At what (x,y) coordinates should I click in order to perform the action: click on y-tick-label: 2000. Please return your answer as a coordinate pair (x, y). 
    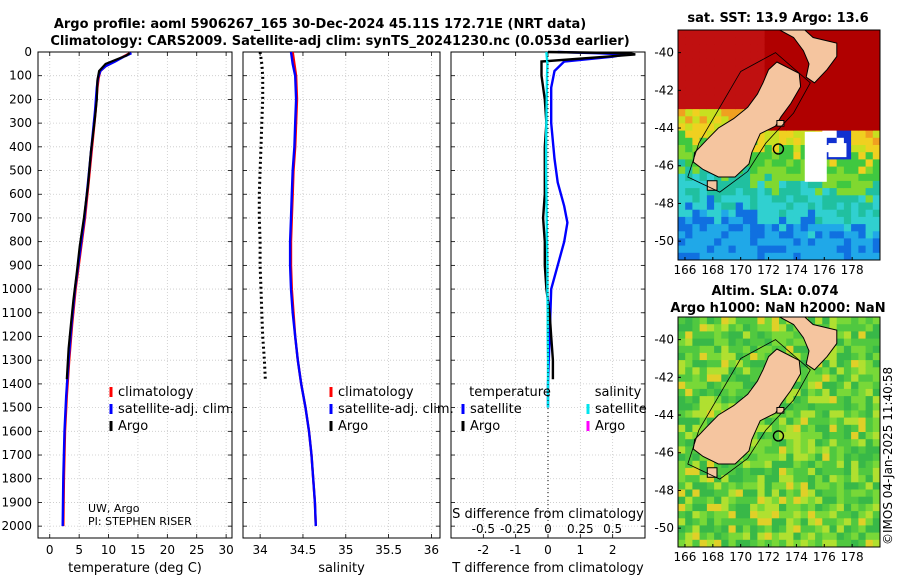
    Looking at the image, I should click on (16, 526).